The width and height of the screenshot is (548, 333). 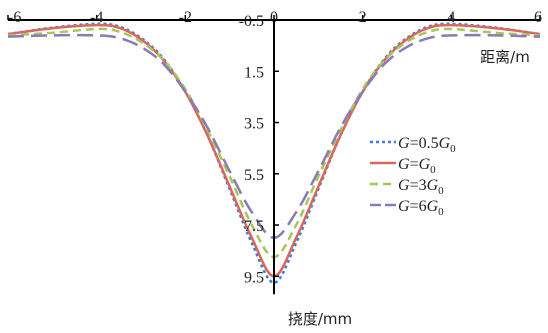 What do you see at coordinates (96, 17) in the screenshot?
I see `x-tick-label: -4` at bounding box center [96, 17].